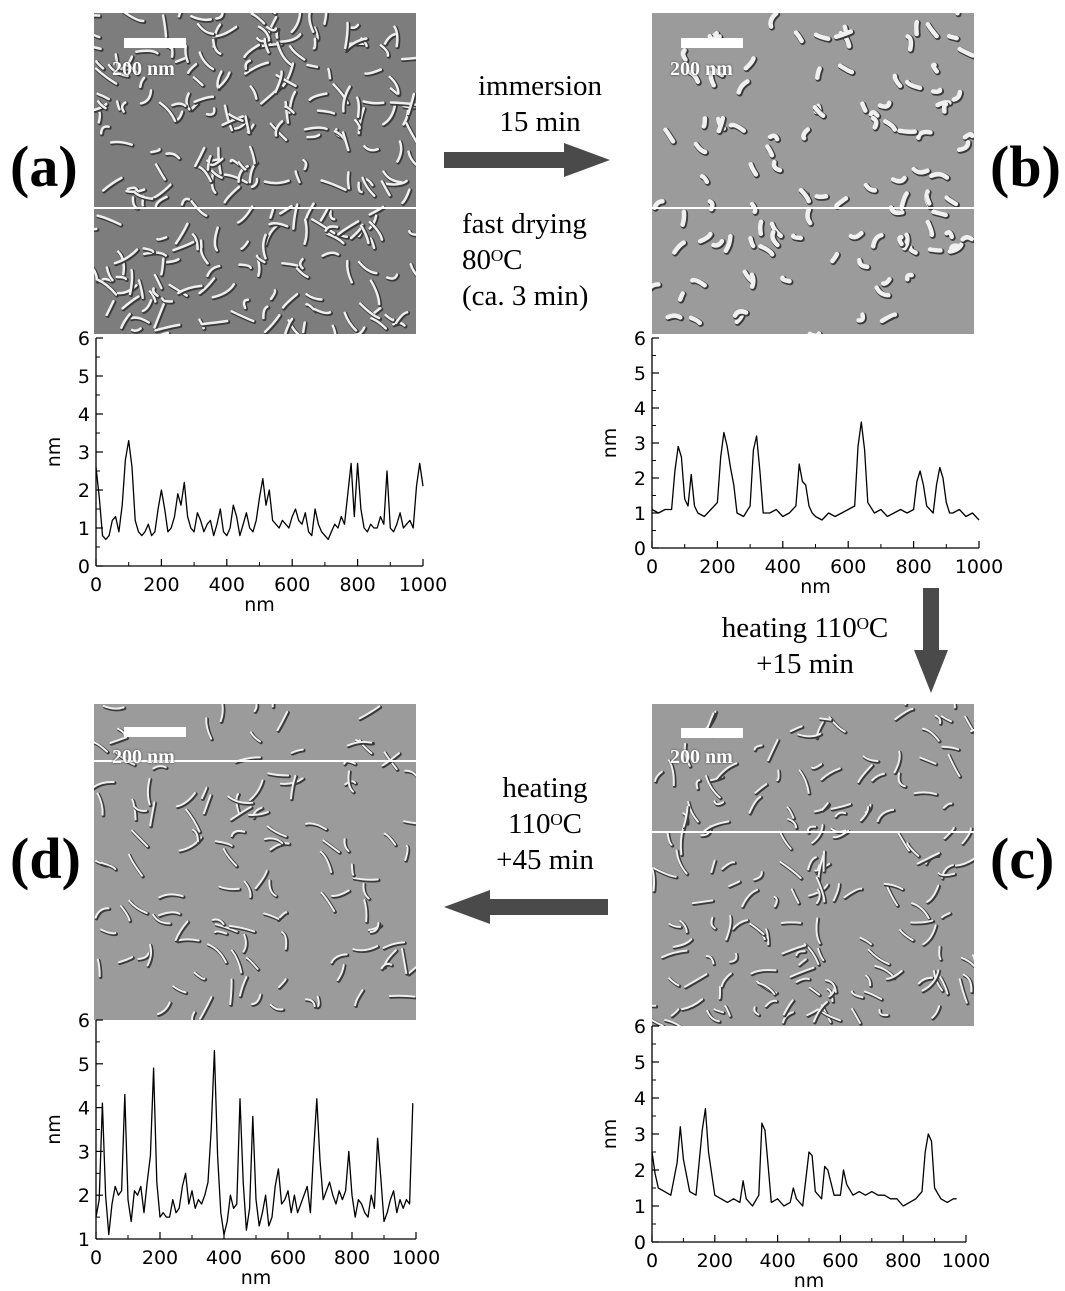  I want to click on y-tick-label-b: 5, so click(640, 374).